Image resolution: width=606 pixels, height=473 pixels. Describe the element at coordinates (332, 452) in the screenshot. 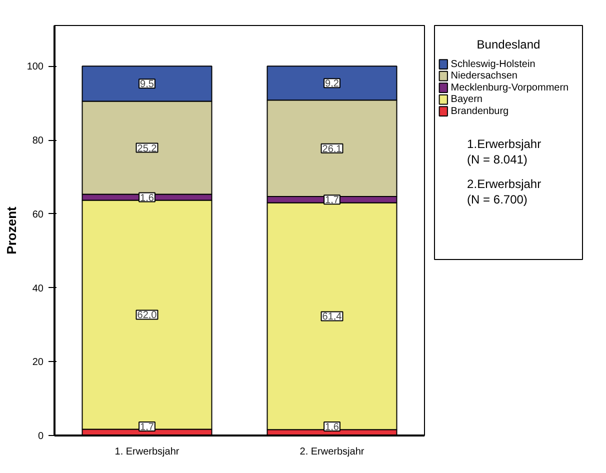

I see `x-tick-label: 2. Erwerbsjahr` at that location.